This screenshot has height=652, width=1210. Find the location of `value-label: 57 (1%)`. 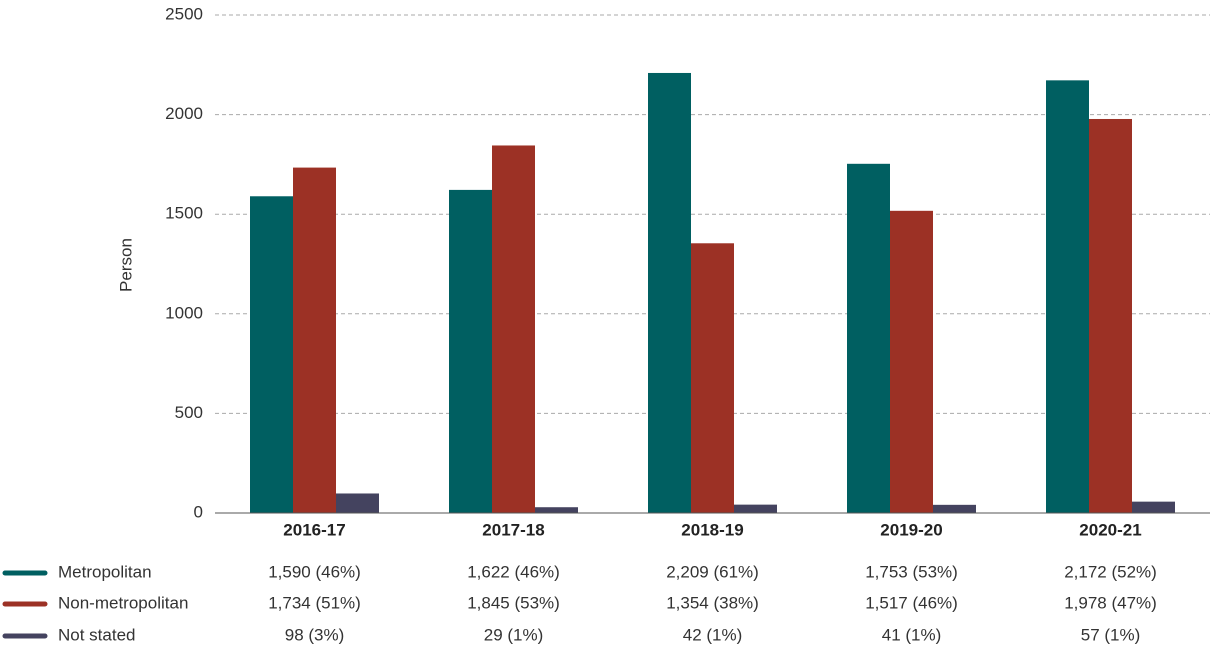

value-label: 57 (1%) is located at coordinates (1111, 634).